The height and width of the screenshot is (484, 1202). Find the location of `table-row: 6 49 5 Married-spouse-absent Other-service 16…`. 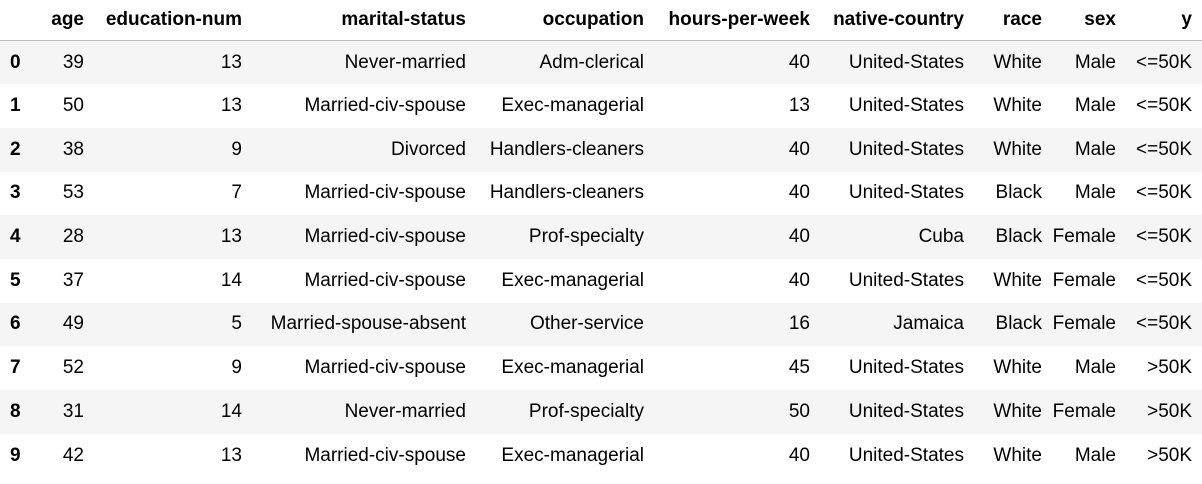

table-row: 6 49 5 Married-spouse-absent Other-service 16… is located at coordinates (601, 324).